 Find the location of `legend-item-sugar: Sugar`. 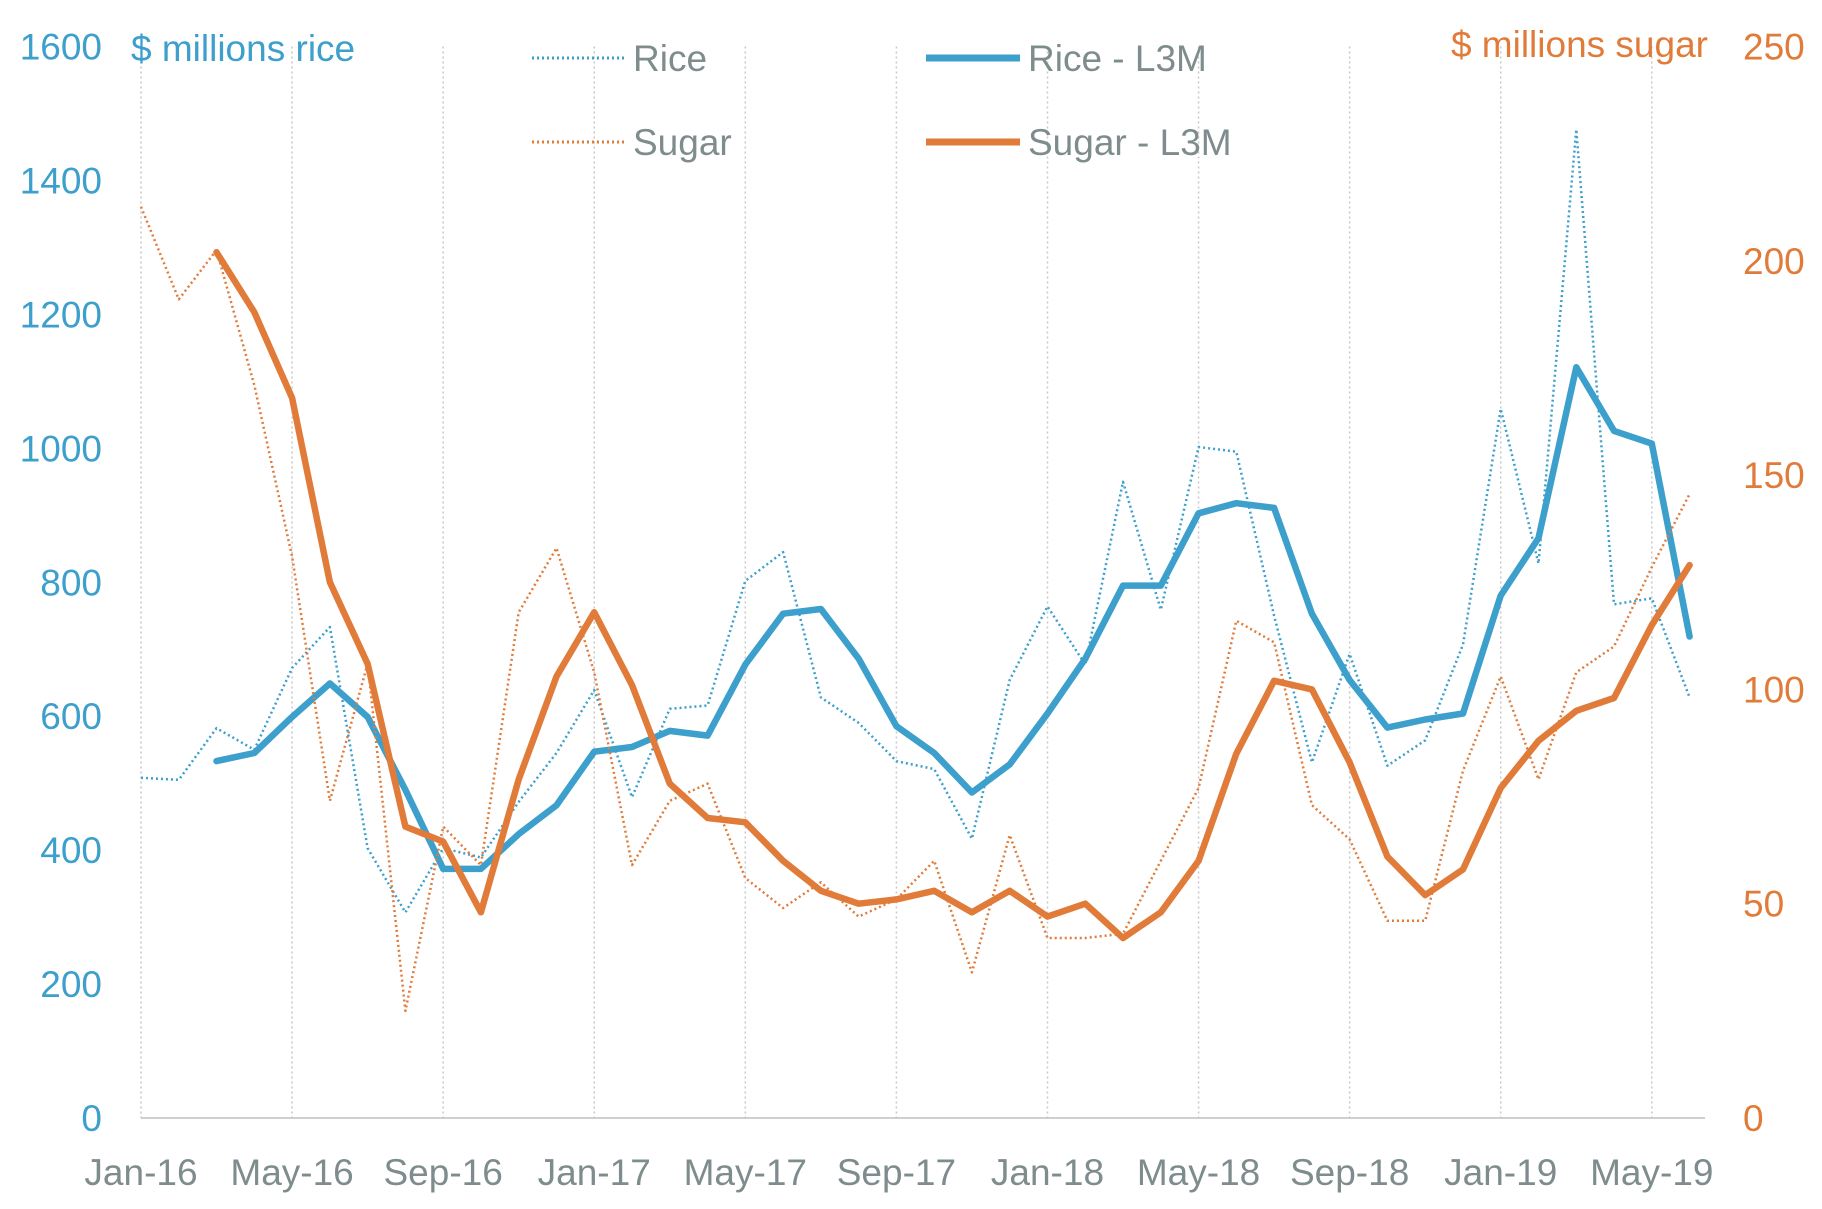

legend-item-sugar: Sugar is located at coordinates (632, 142).